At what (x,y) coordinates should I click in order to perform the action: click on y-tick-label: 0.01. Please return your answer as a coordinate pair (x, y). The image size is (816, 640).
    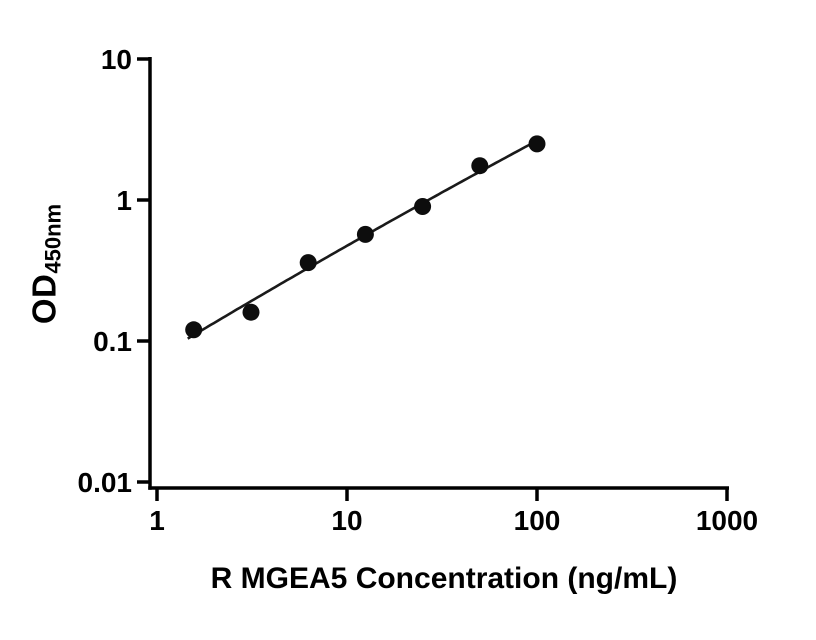
    Looking at the image, I should click on (105, 482).